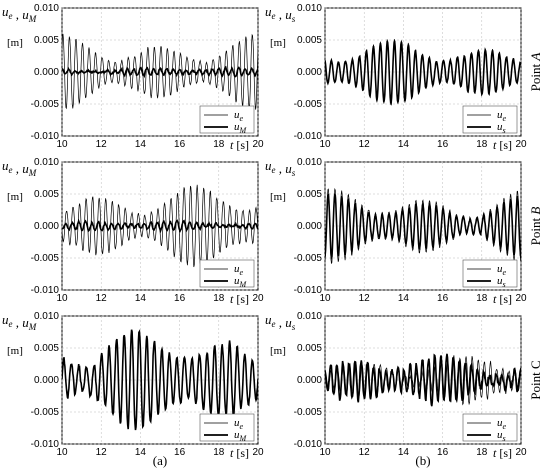 The width and height of the screenshot is (550, 470). What do you see at coordinates (501, 436) in the screenshot?
I see `legend-entry: us` at bounding box center [501, 436].